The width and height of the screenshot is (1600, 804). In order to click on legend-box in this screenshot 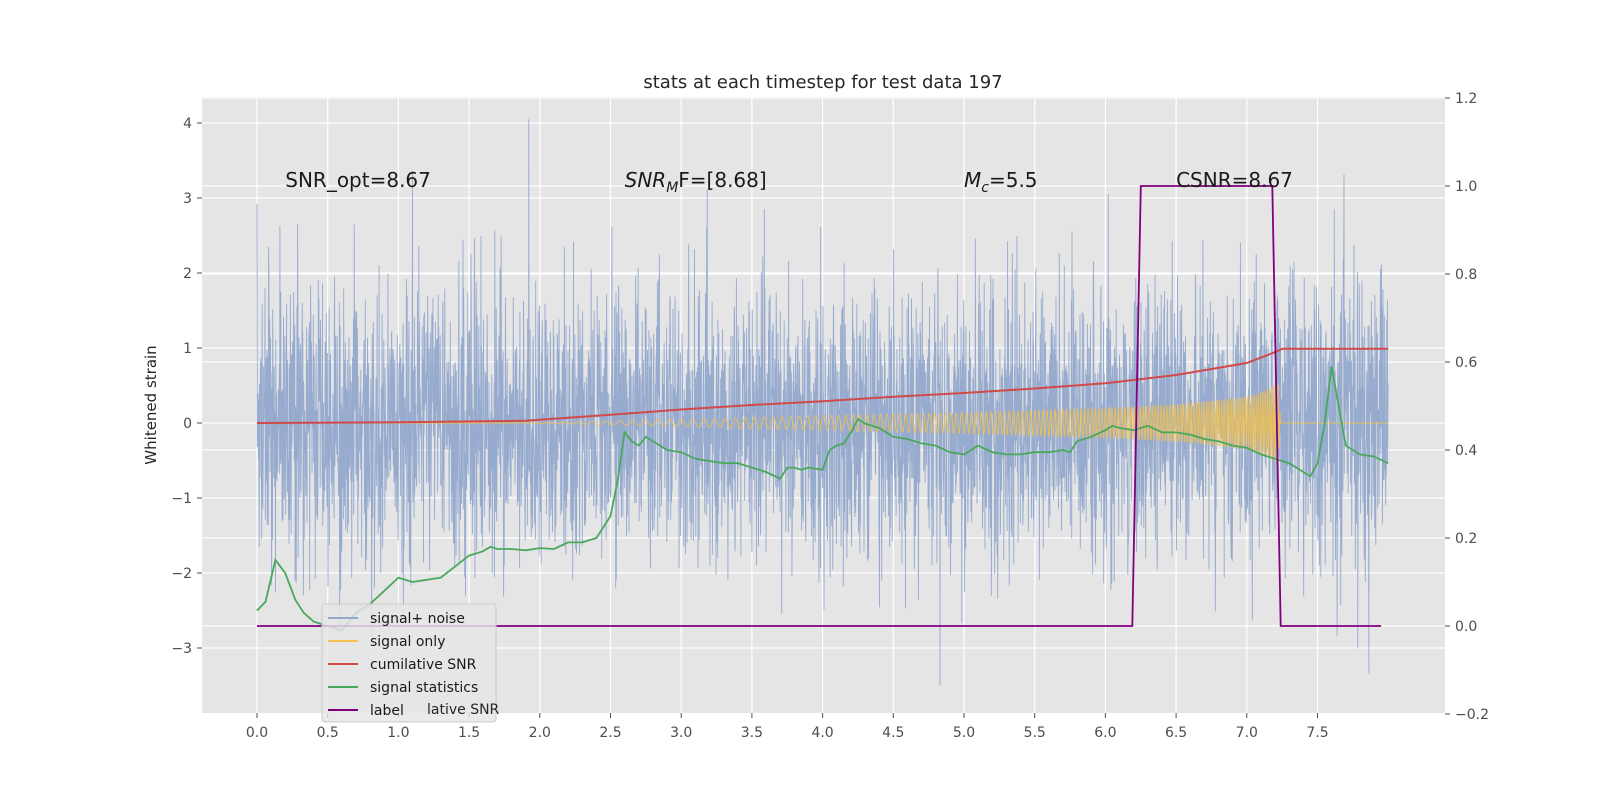, I will do `click(409, 663)`.